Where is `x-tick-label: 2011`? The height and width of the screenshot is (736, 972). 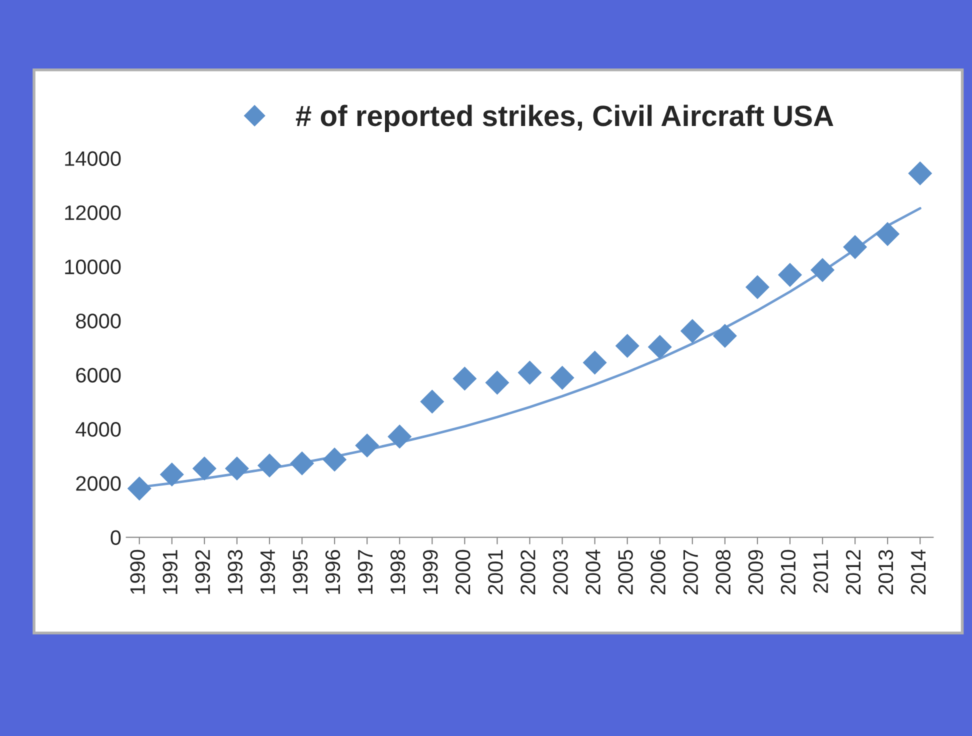 x-tick-label: 2011 is located at coordinates (820, 571).